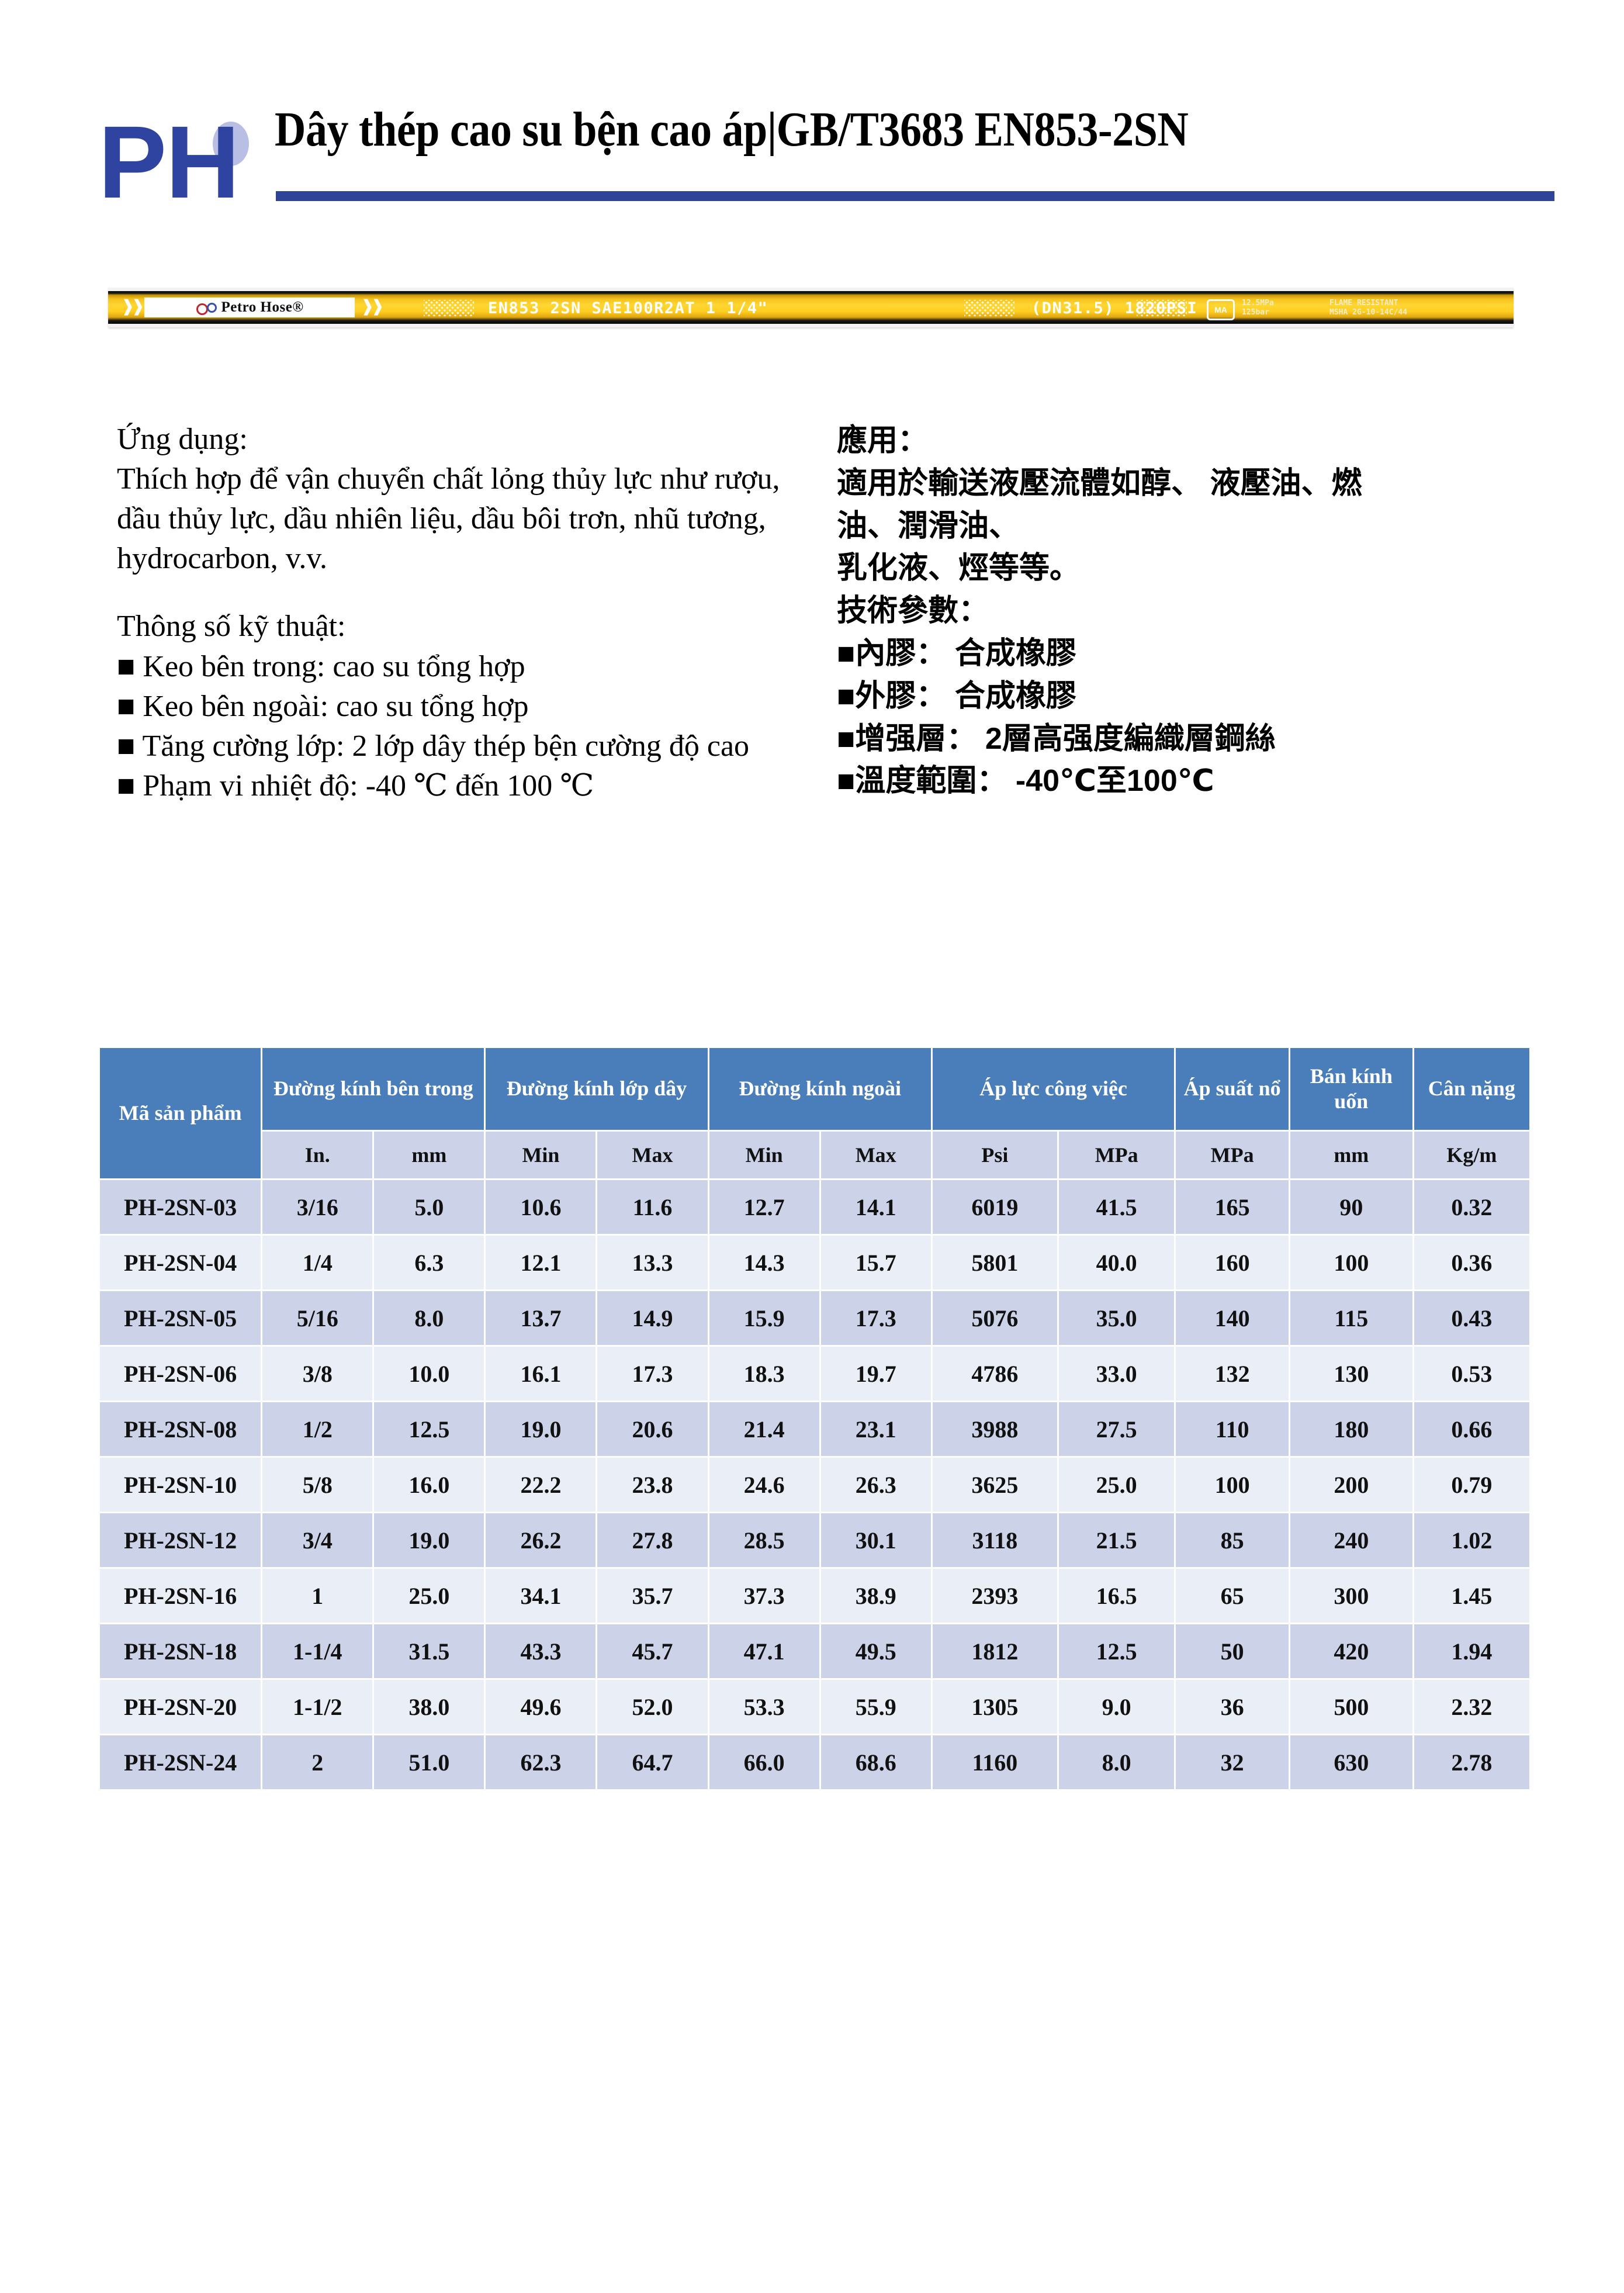  Describe the element at coordinates (317, 1540) in the screenshot. I see `cell-value: 3/4` at that location.